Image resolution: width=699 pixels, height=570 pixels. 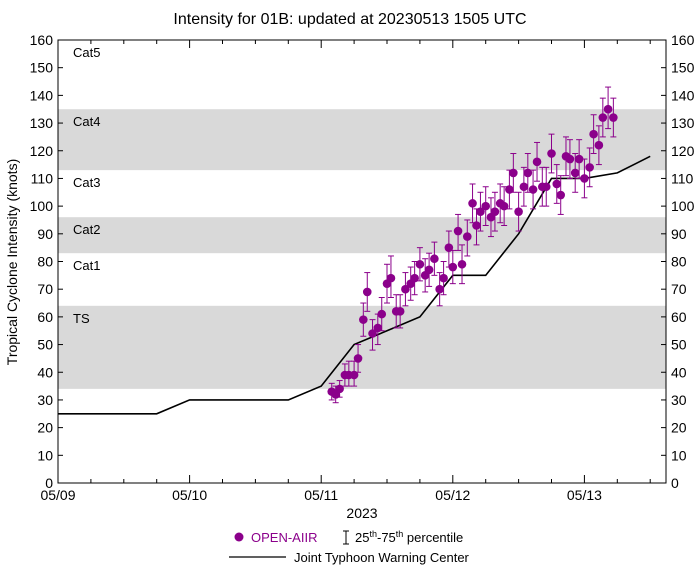 I want to click on y-tick-label-left: 10, so click(x=45, y=455).